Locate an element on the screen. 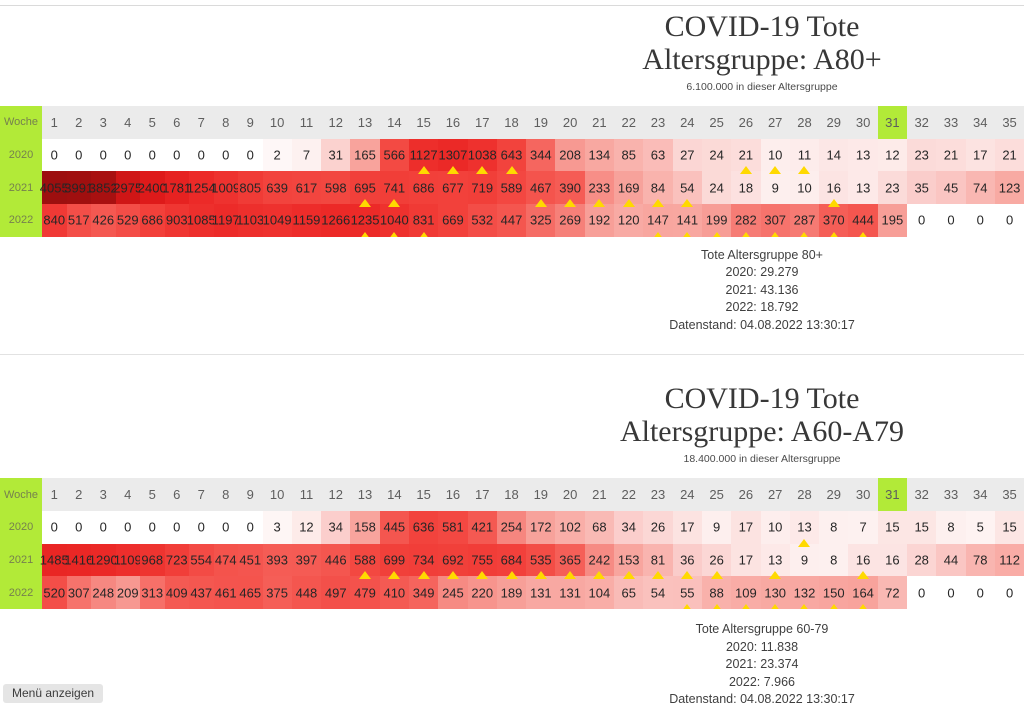 This screenshot has height=709, width=1024. heatmap-cell: 130 is located at coordinates (775, 592).